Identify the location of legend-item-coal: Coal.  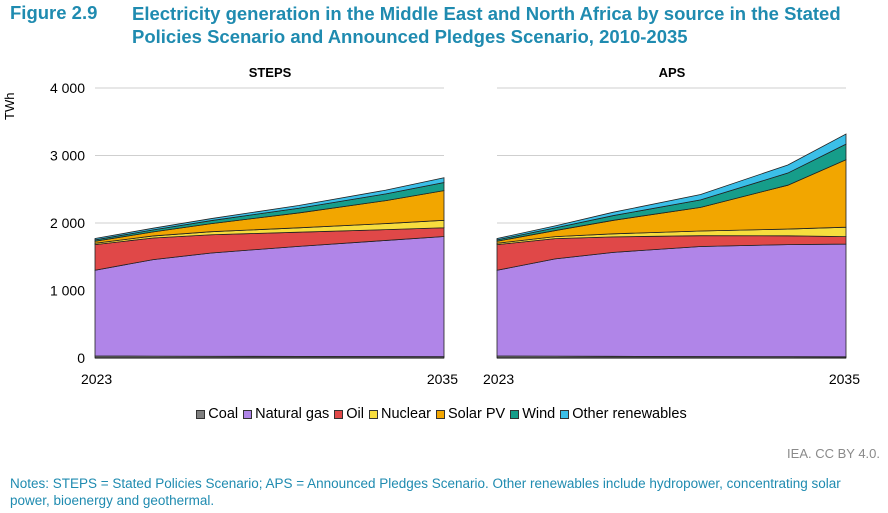
(217, 414).